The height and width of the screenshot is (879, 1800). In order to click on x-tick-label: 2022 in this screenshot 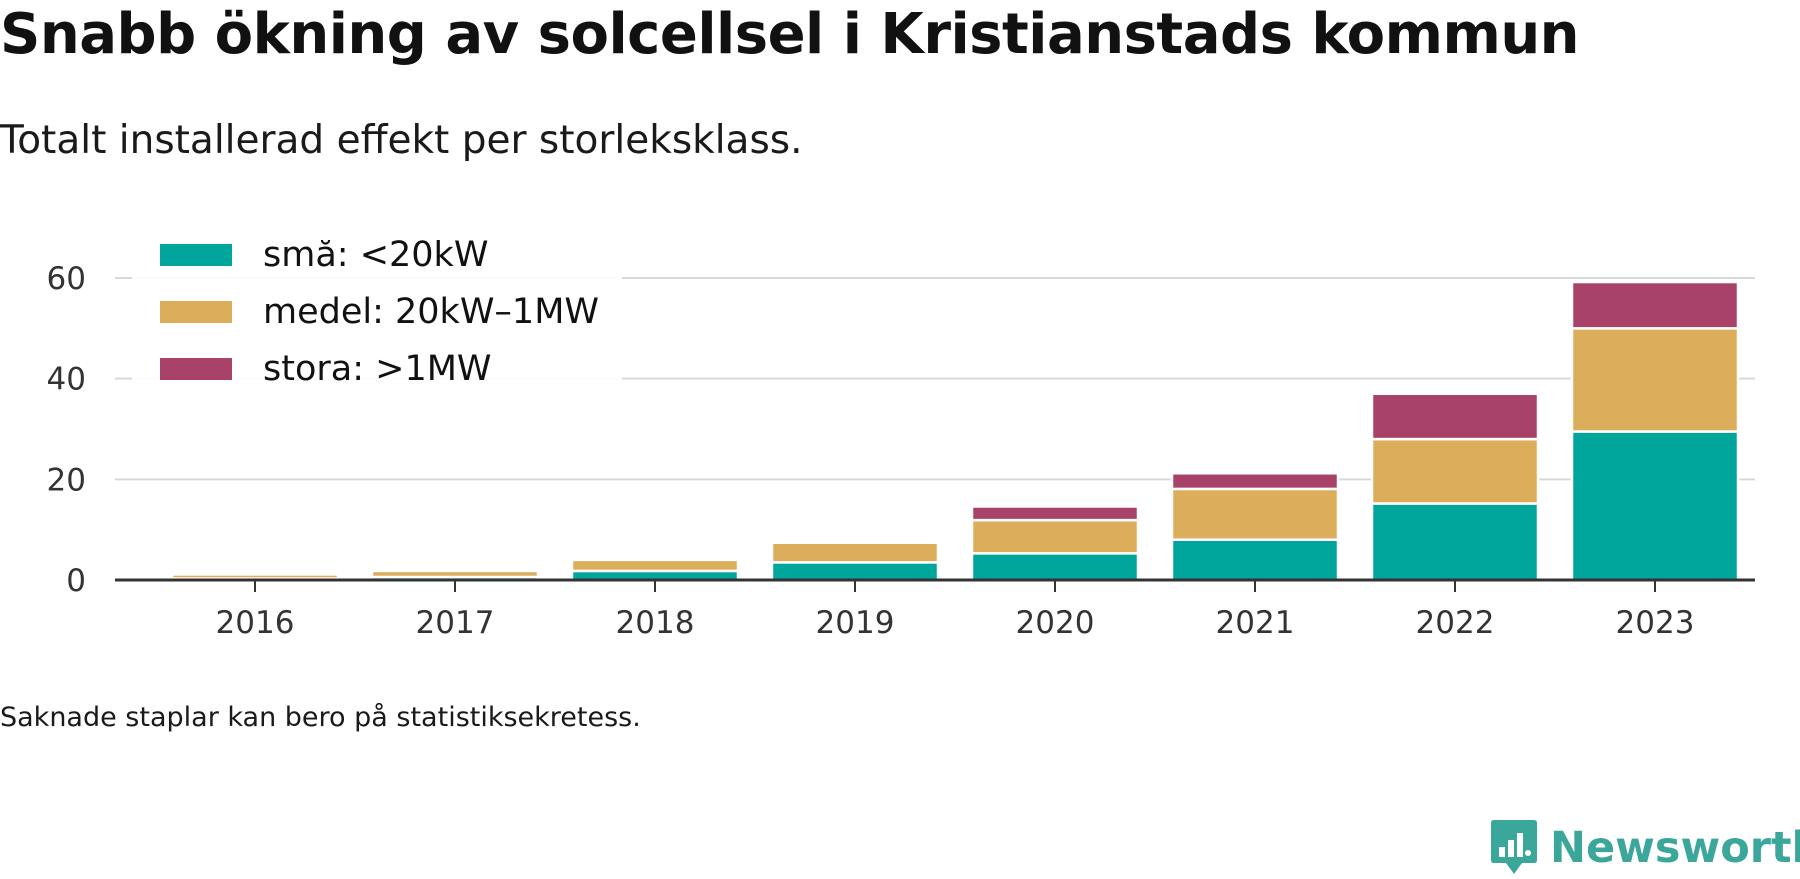, I will do `click(1455, 623)`.